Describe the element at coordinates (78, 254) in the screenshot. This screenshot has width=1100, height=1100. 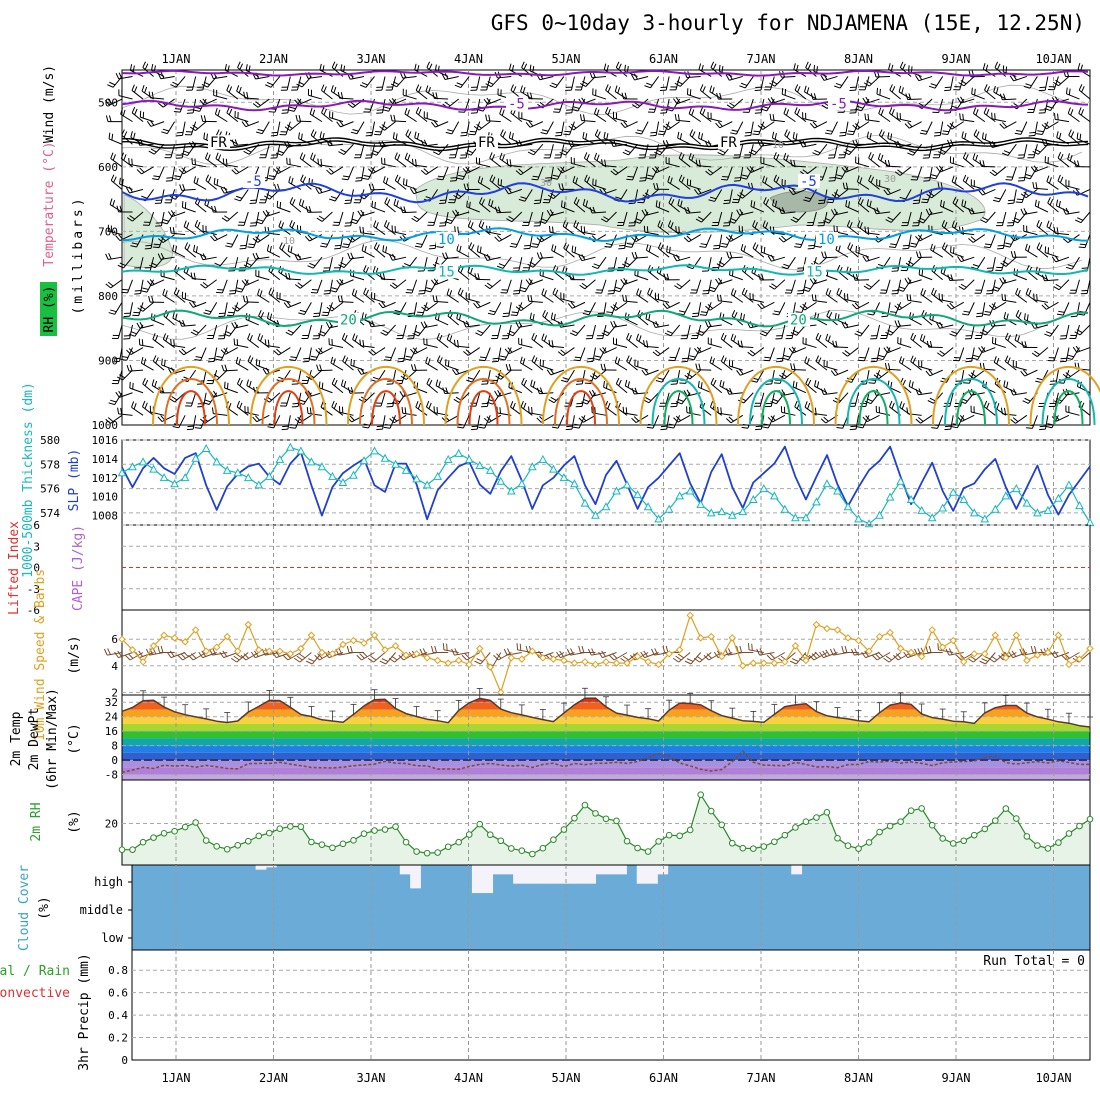
I see `pressure-axis-label: (millibars)` at that location.